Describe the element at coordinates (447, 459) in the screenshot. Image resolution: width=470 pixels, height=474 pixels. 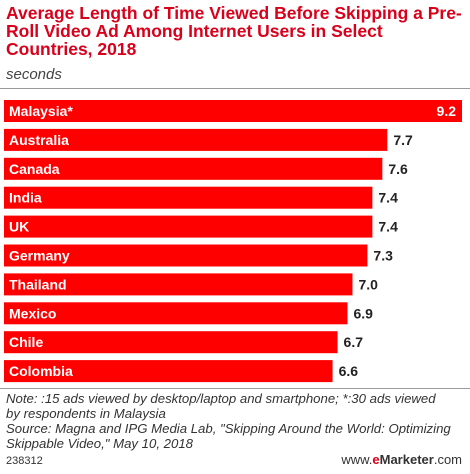
I see `logo-suffix: .com` at that location.